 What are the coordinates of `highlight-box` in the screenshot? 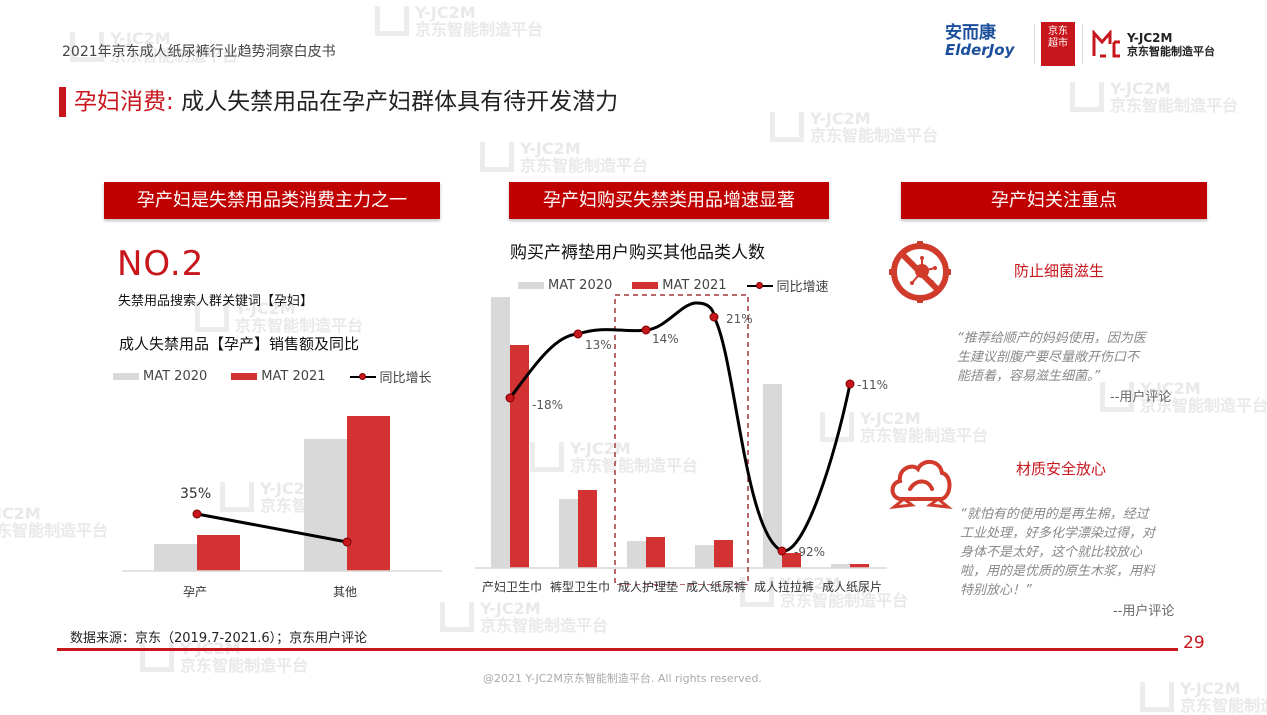 It's located at (681, 439).